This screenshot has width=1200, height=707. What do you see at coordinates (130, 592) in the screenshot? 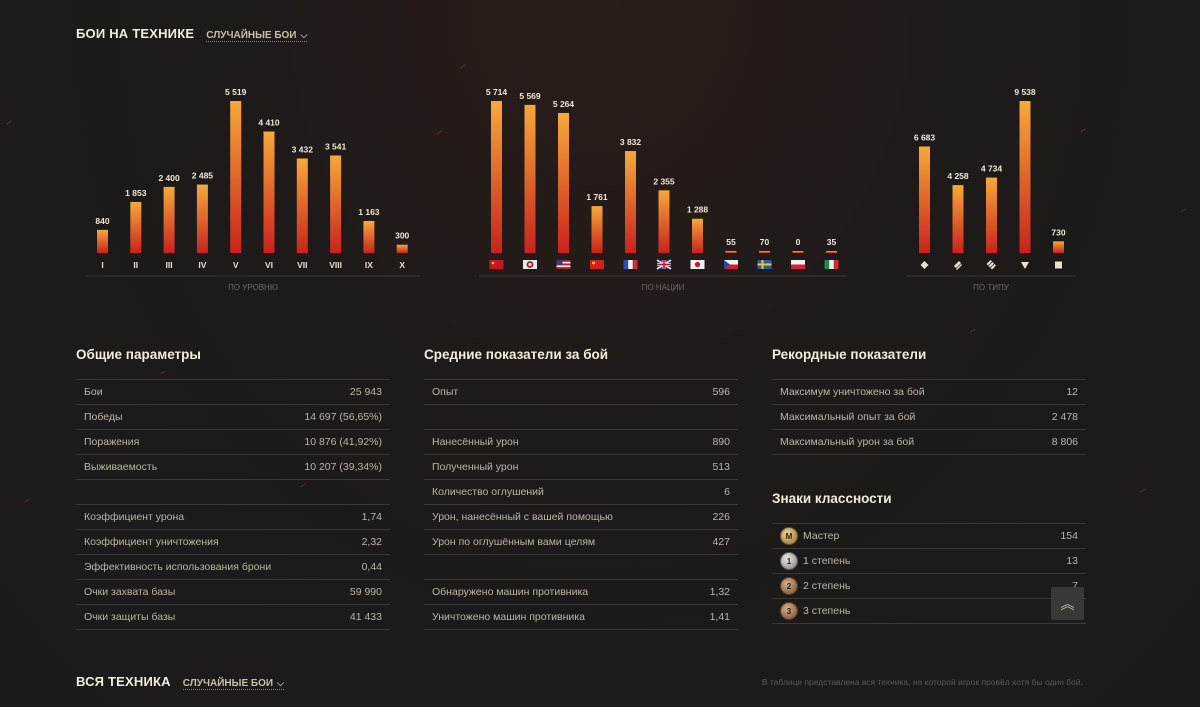
I see `stat-label: Очки захвата базы` at bounding box center [130, 592].